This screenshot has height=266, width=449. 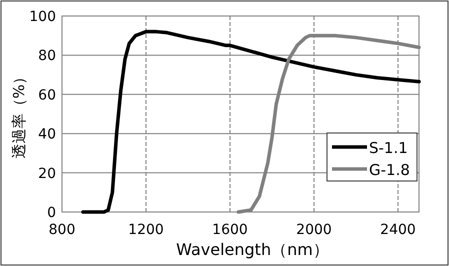 What do you see at coordinates (62, 230) in the screenshot?
I see `x-tick-label: 800` at bounding box center [62, 230].